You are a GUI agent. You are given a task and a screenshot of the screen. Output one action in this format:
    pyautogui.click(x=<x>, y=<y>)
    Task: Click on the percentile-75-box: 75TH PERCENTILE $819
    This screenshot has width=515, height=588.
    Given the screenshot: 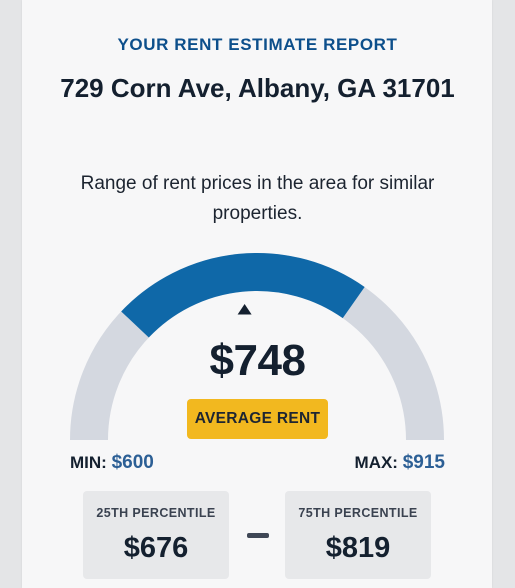 What is the action you would take?
    pyautogui.click(x=358, y=535)
    